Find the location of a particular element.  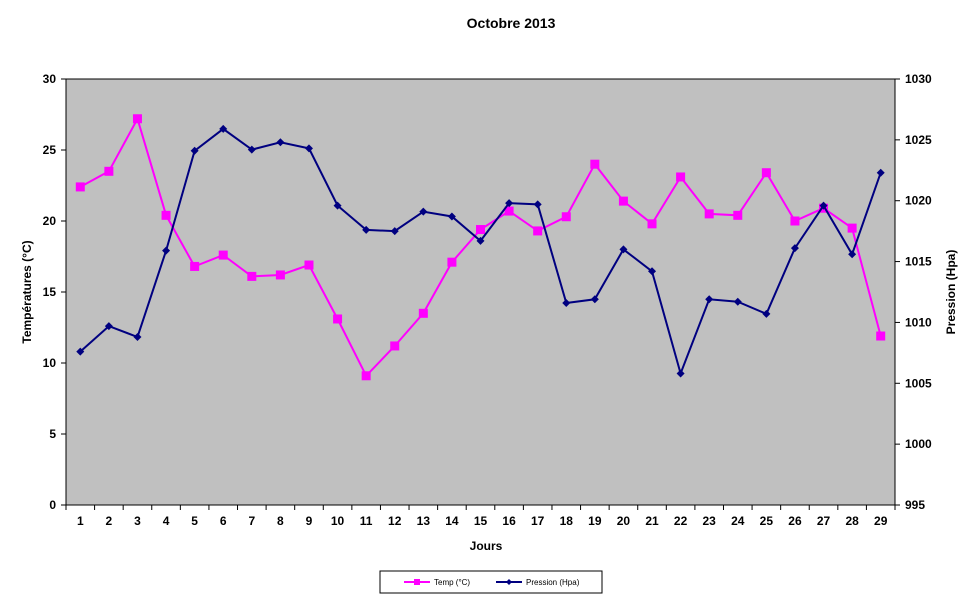

legend-marker-diamond is located at coordinates (509, 582).